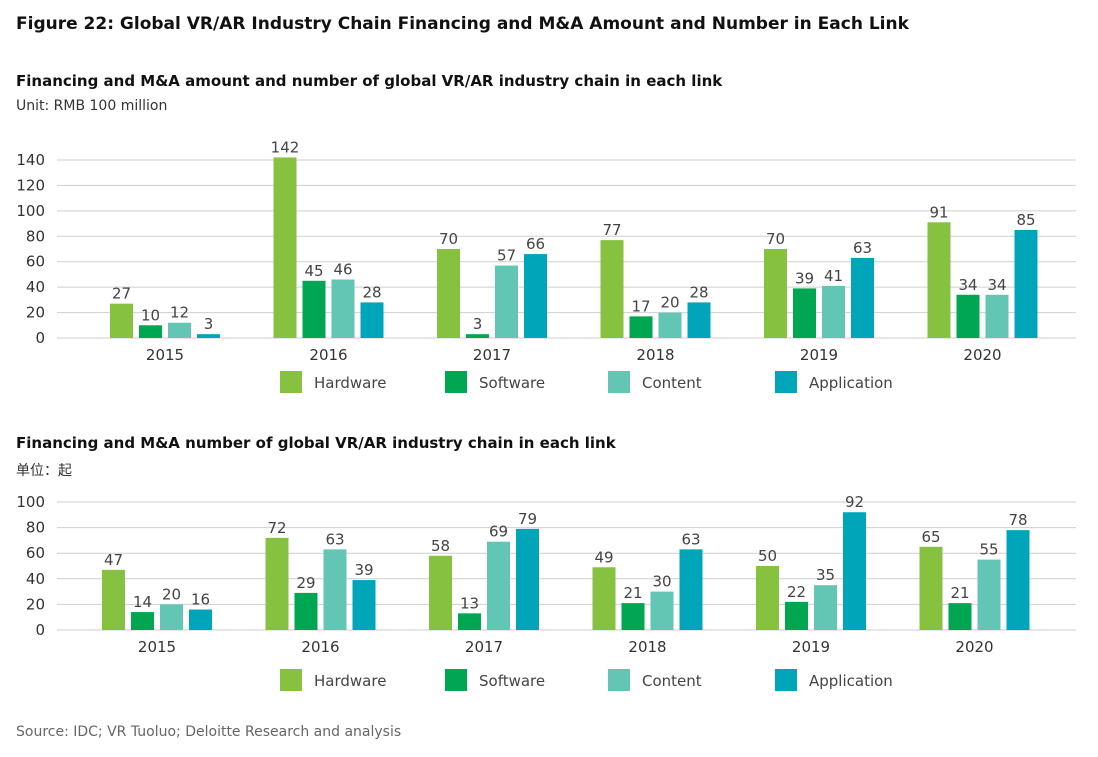 This screenshot has height=757, width=1098. I want to click on chart1-bar-content-2018, so click(670, 325).